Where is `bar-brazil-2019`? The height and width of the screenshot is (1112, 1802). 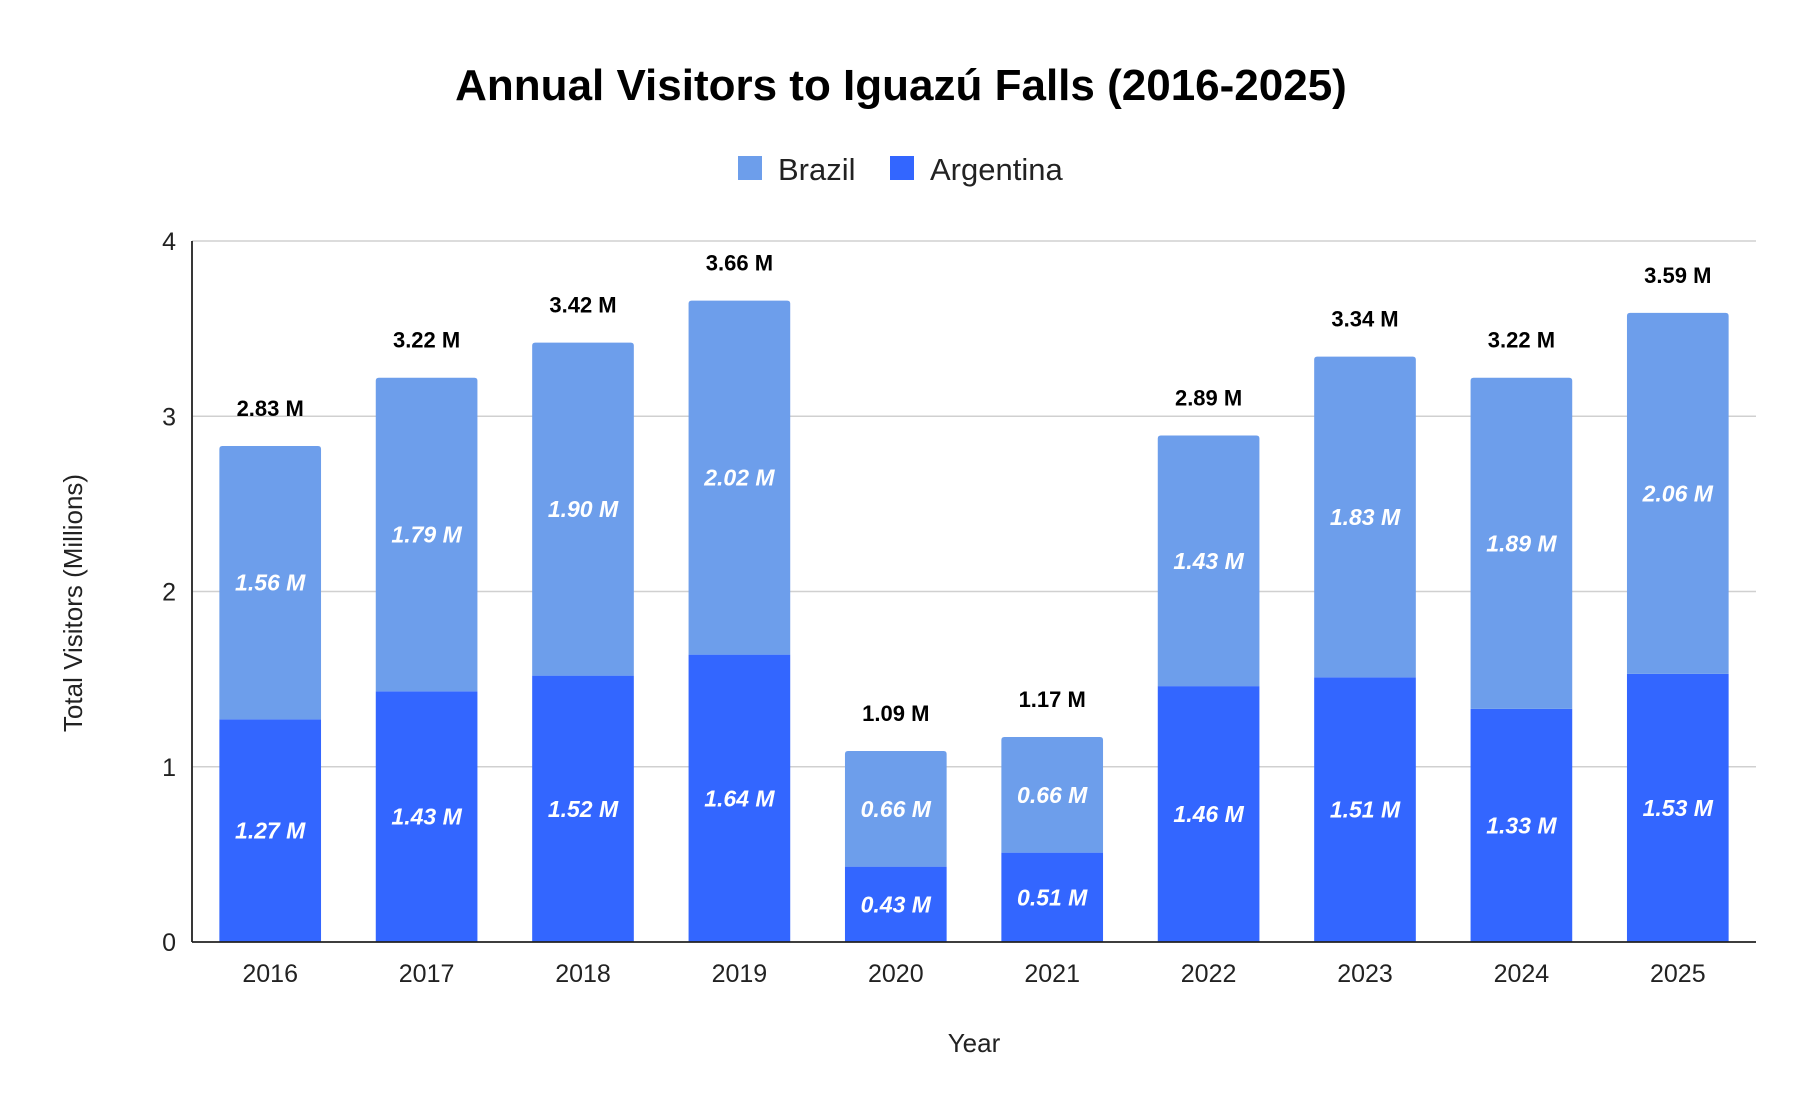 bar-brazil-2019 is located at coordinates (739, 477).